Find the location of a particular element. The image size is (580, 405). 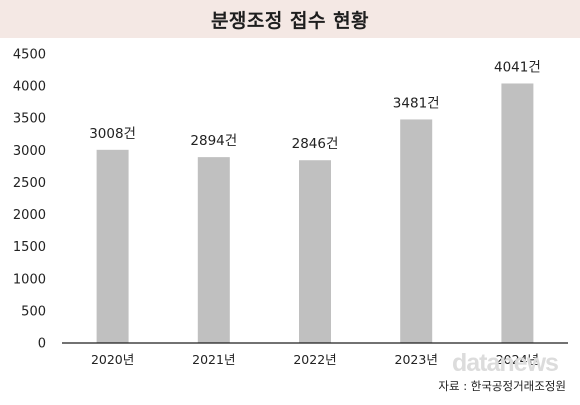

y-tick-label: 3500 is located at coordinates (29, 119).